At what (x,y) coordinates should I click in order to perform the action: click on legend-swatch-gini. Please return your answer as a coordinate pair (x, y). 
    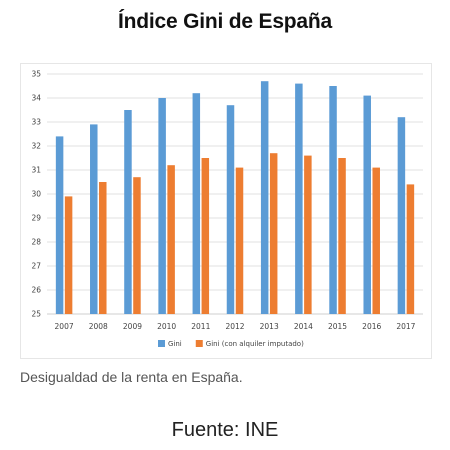
    Looking at the image, I should click on (161, 343).